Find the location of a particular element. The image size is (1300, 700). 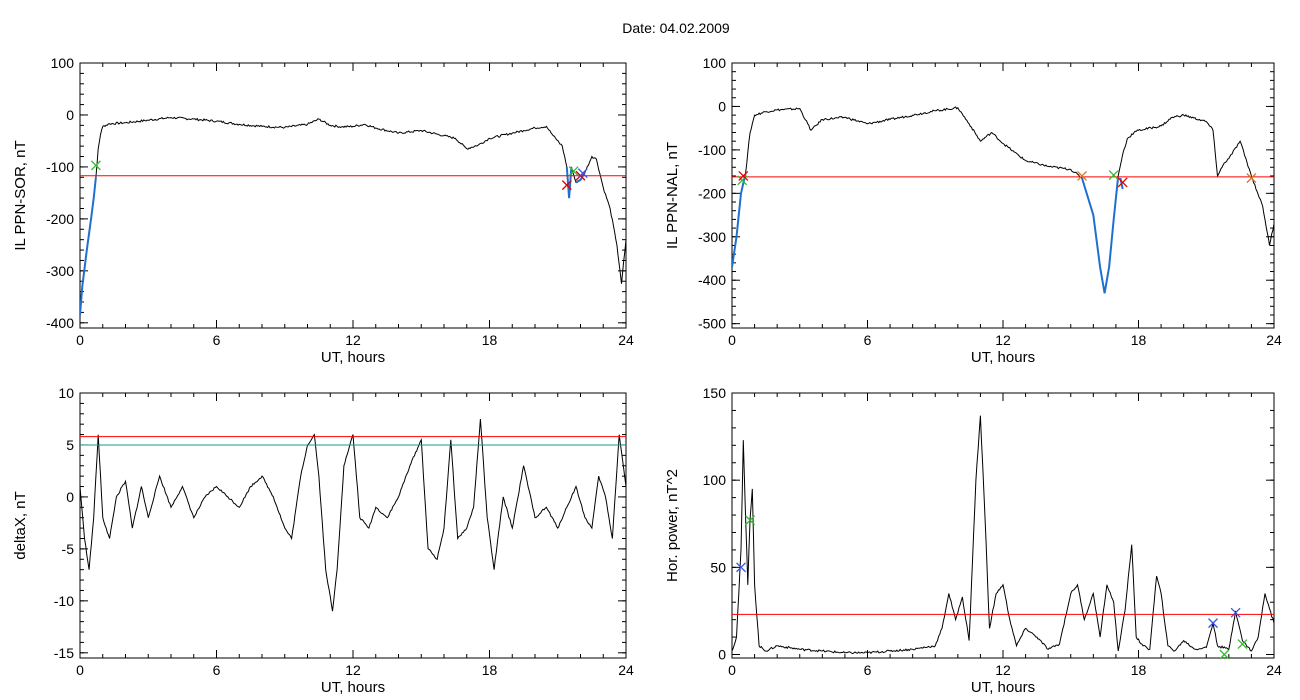

y-tick-label: -5 is located at coordinates (68, 549).